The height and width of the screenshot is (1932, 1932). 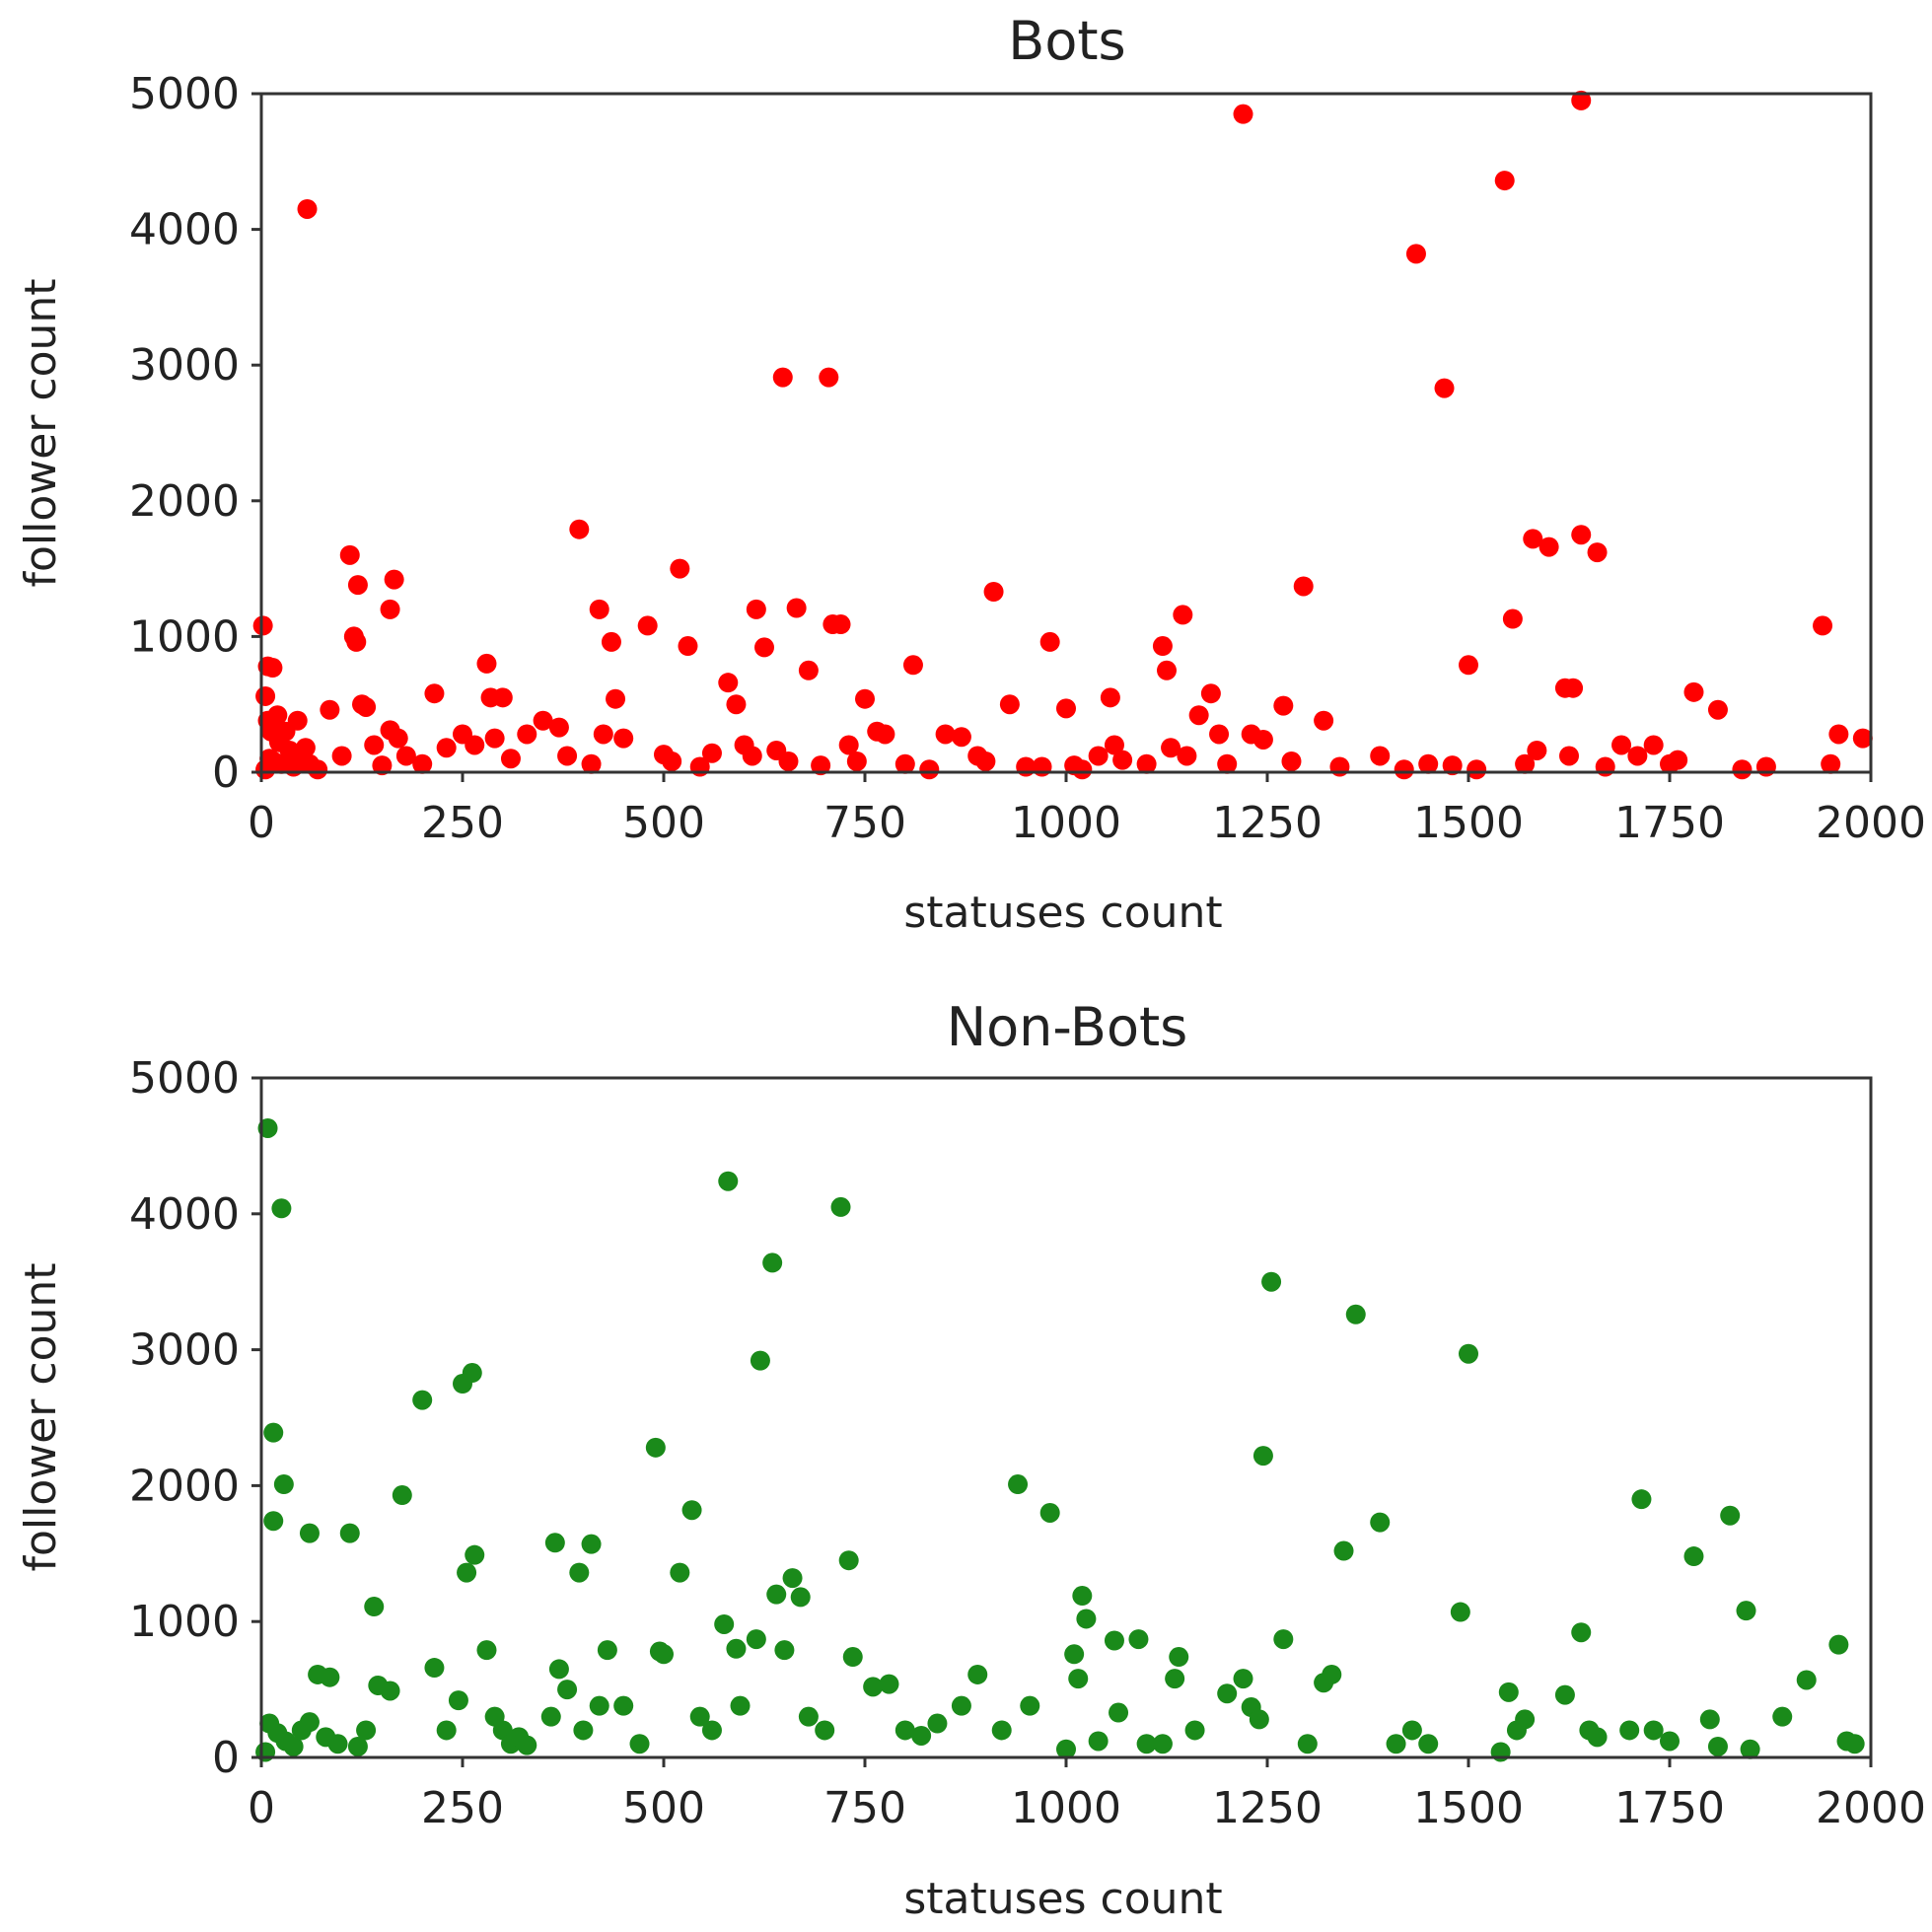 What do you see at coordinates (184, 365) in the screenshot?
I see `bots-y-tick-label: 3000` at bounding box center [184, 365].